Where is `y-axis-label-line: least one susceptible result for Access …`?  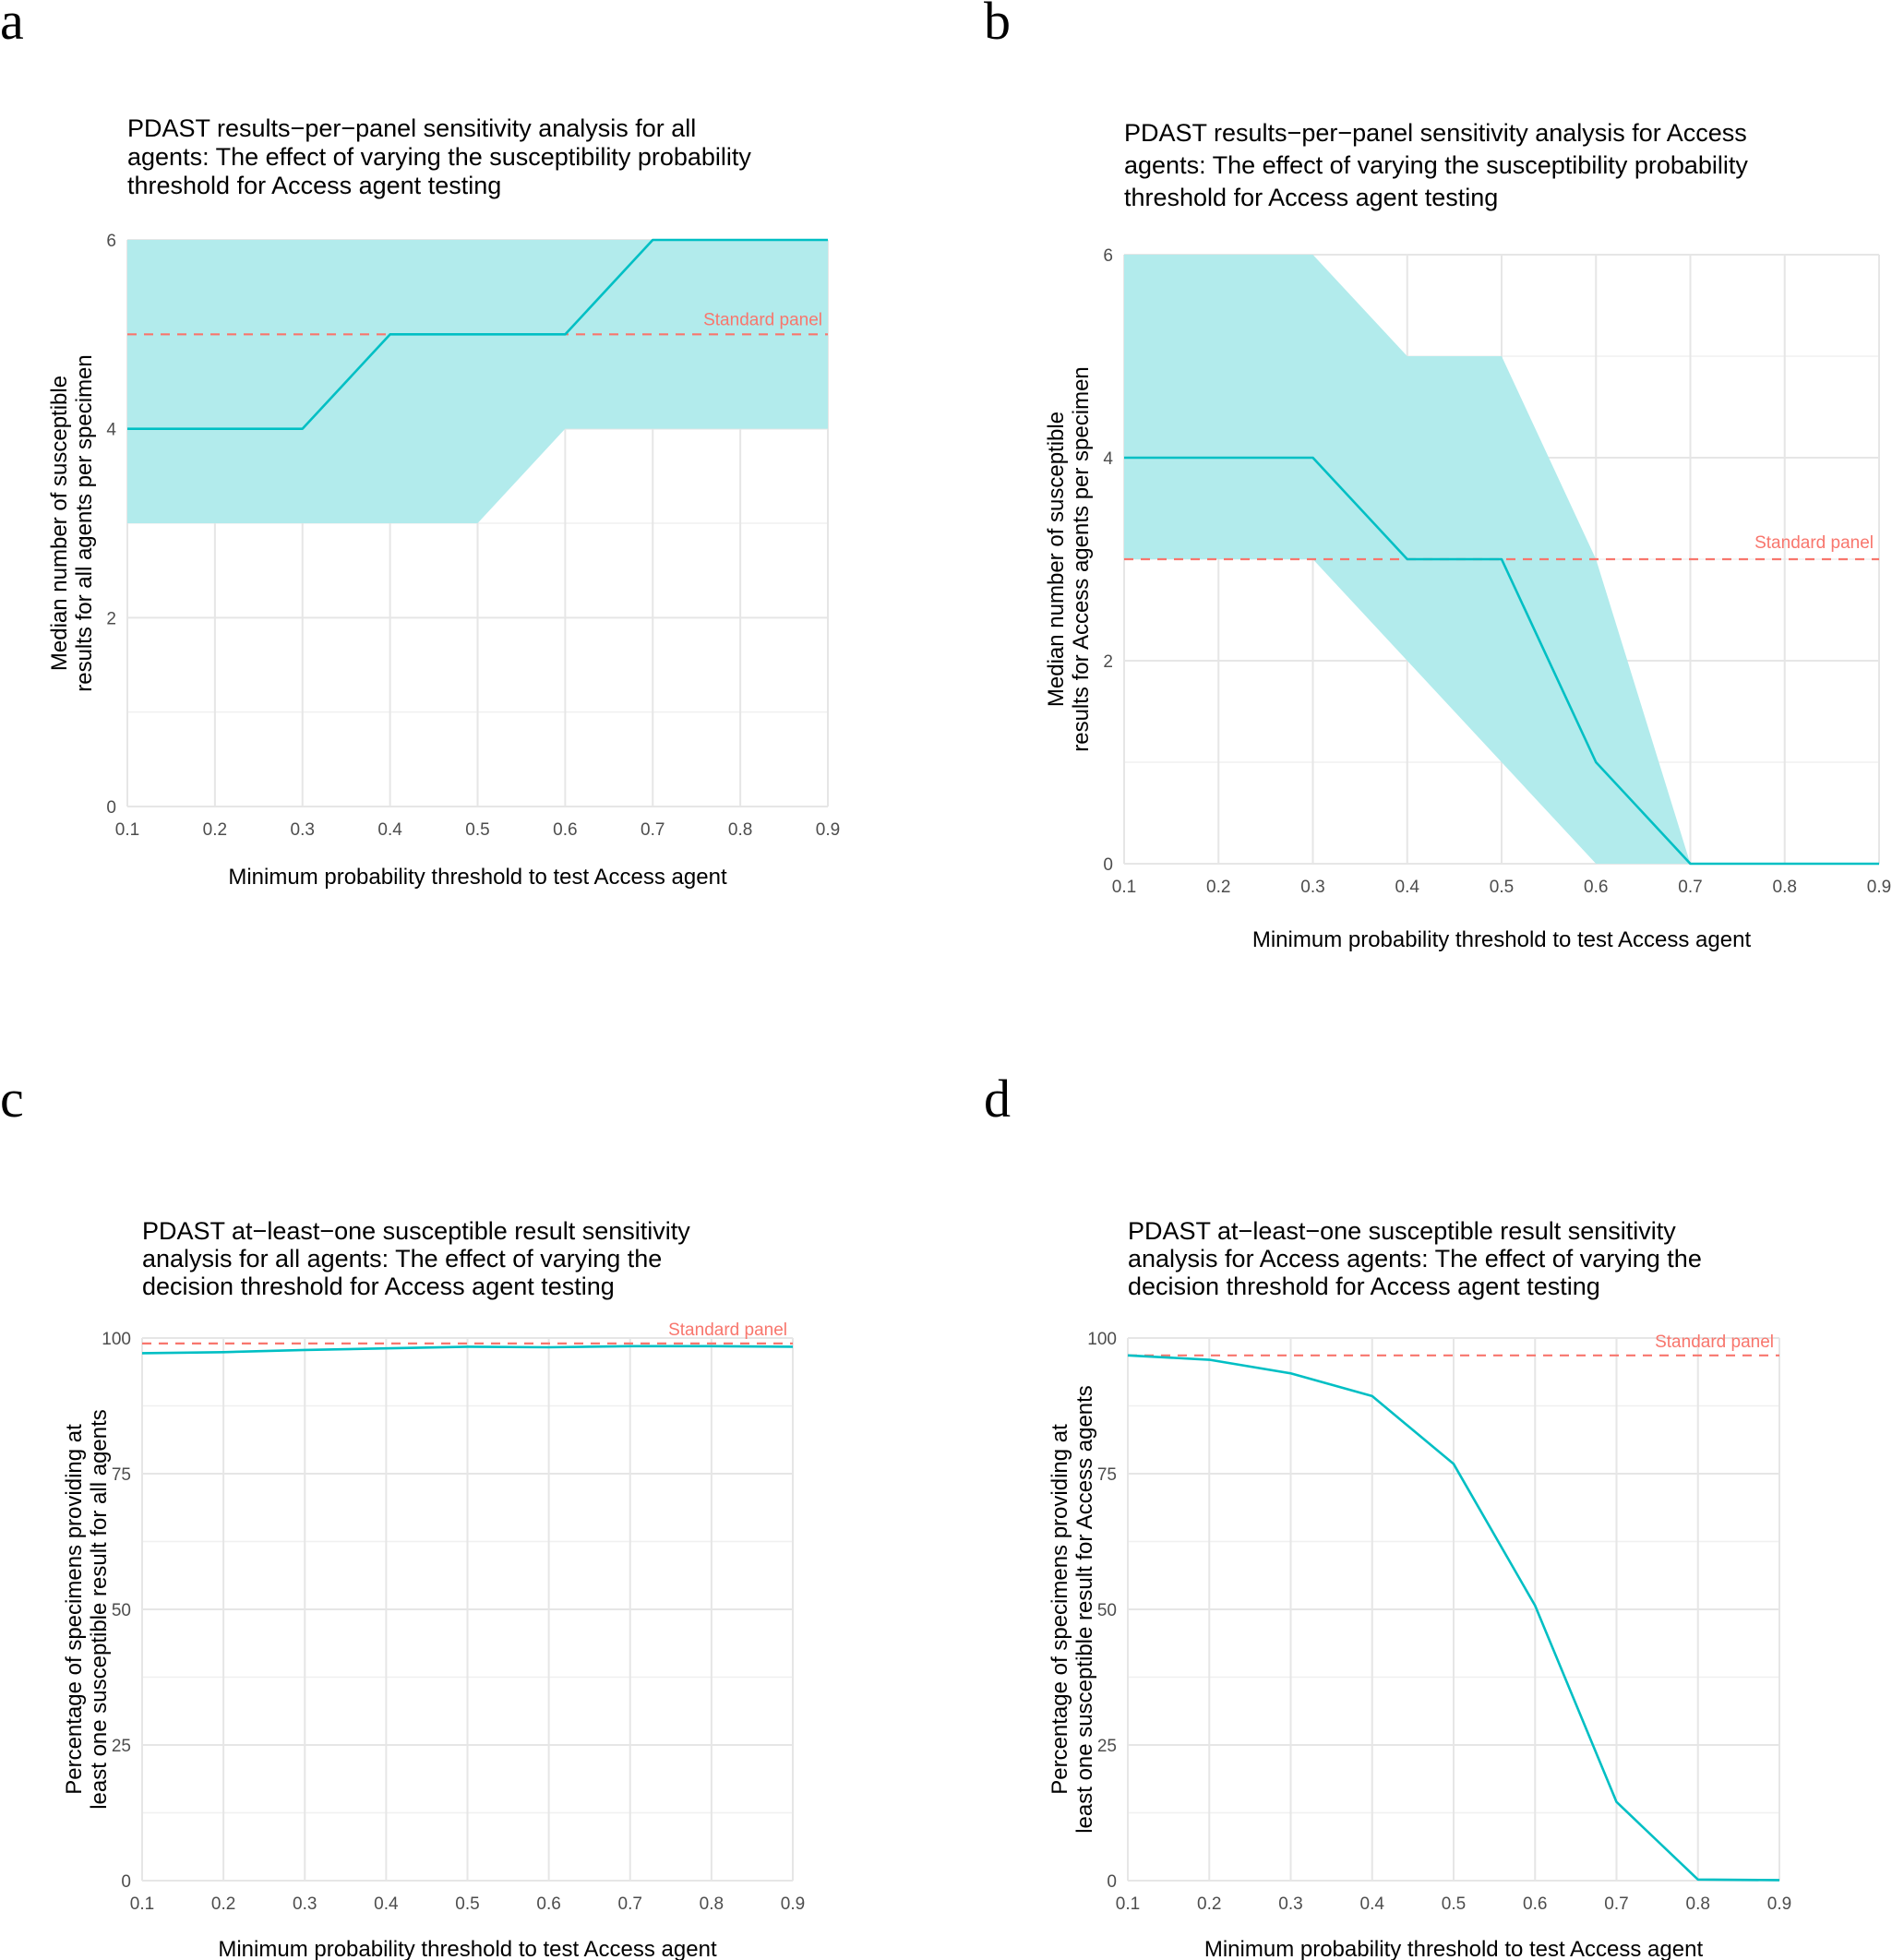 y-axis-label-line: least one susceptible result for Access … is located at coordinates (1084, 1609).